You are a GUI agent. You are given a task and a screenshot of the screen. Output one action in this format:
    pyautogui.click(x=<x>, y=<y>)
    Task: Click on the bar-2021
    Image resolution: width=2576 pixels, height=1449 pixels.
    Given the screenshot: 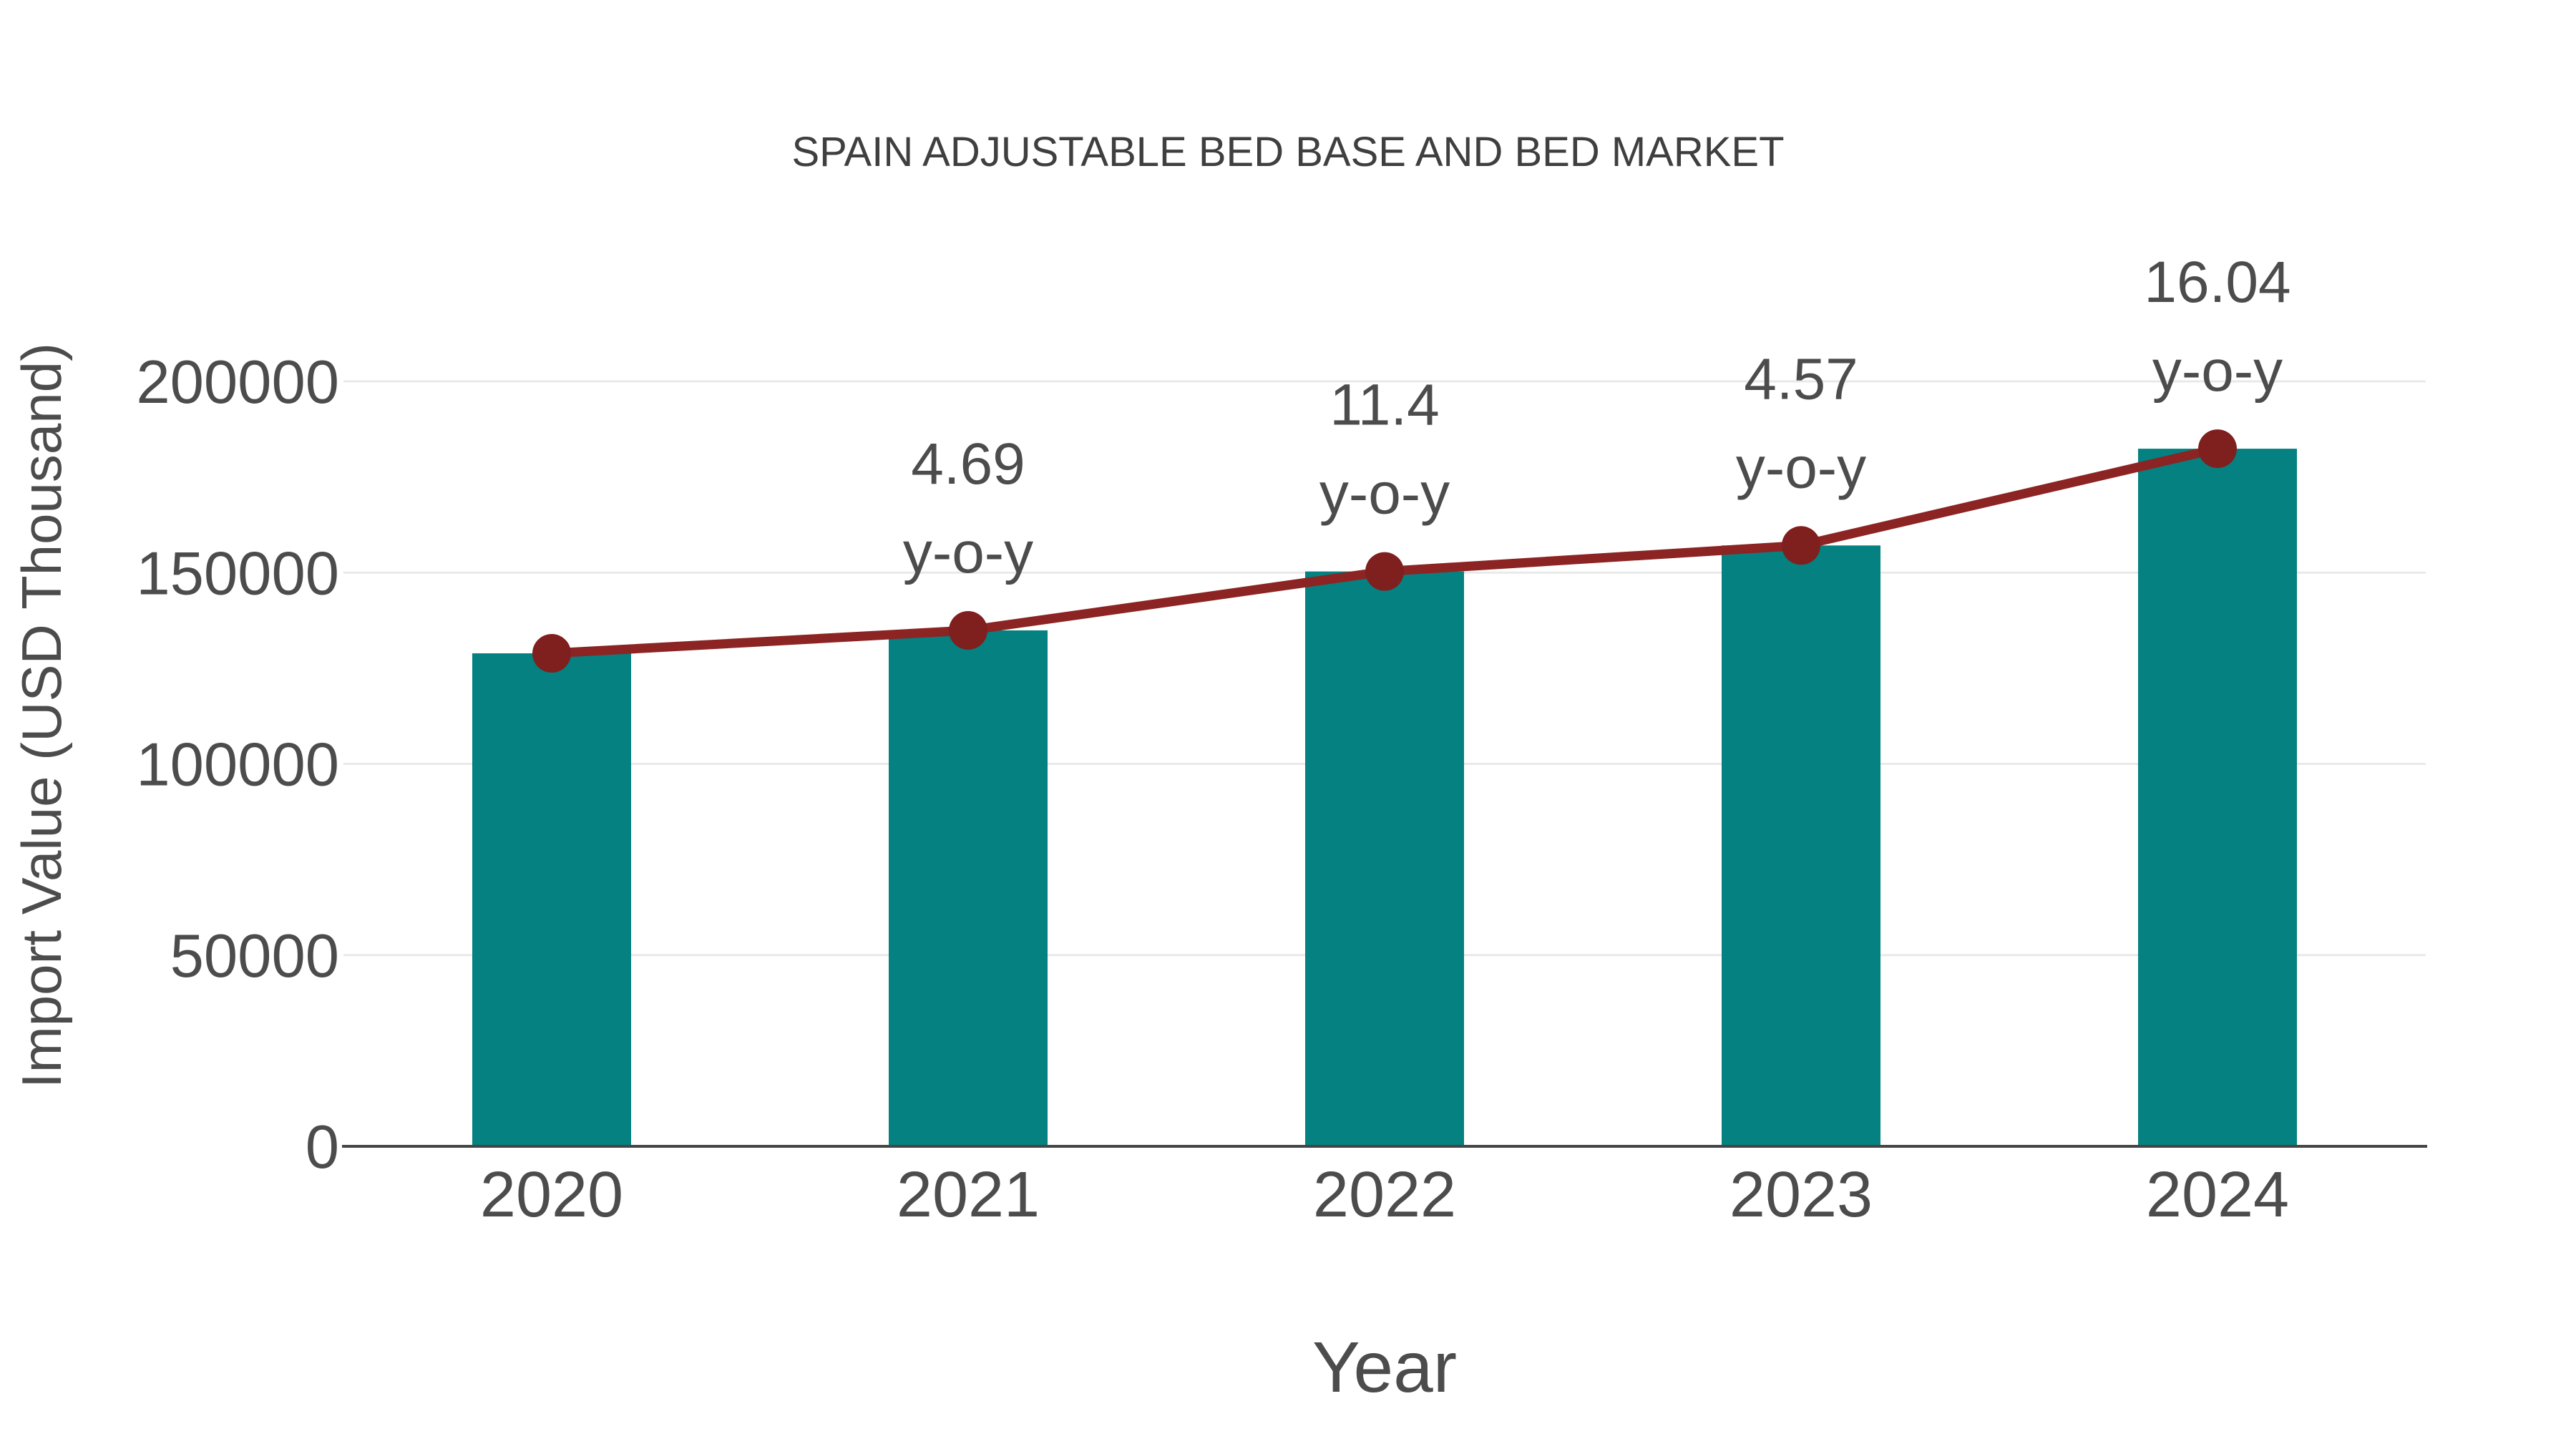 What is the action you would take?
    pyautogui.click(x=968, y=888)
    